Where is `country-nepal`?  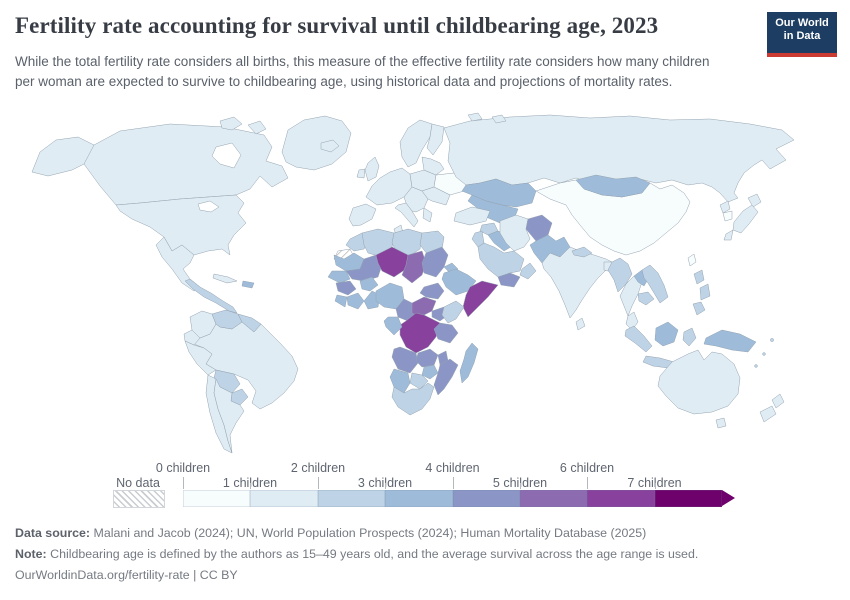
country-nepal is located at coordinates (582, 252).